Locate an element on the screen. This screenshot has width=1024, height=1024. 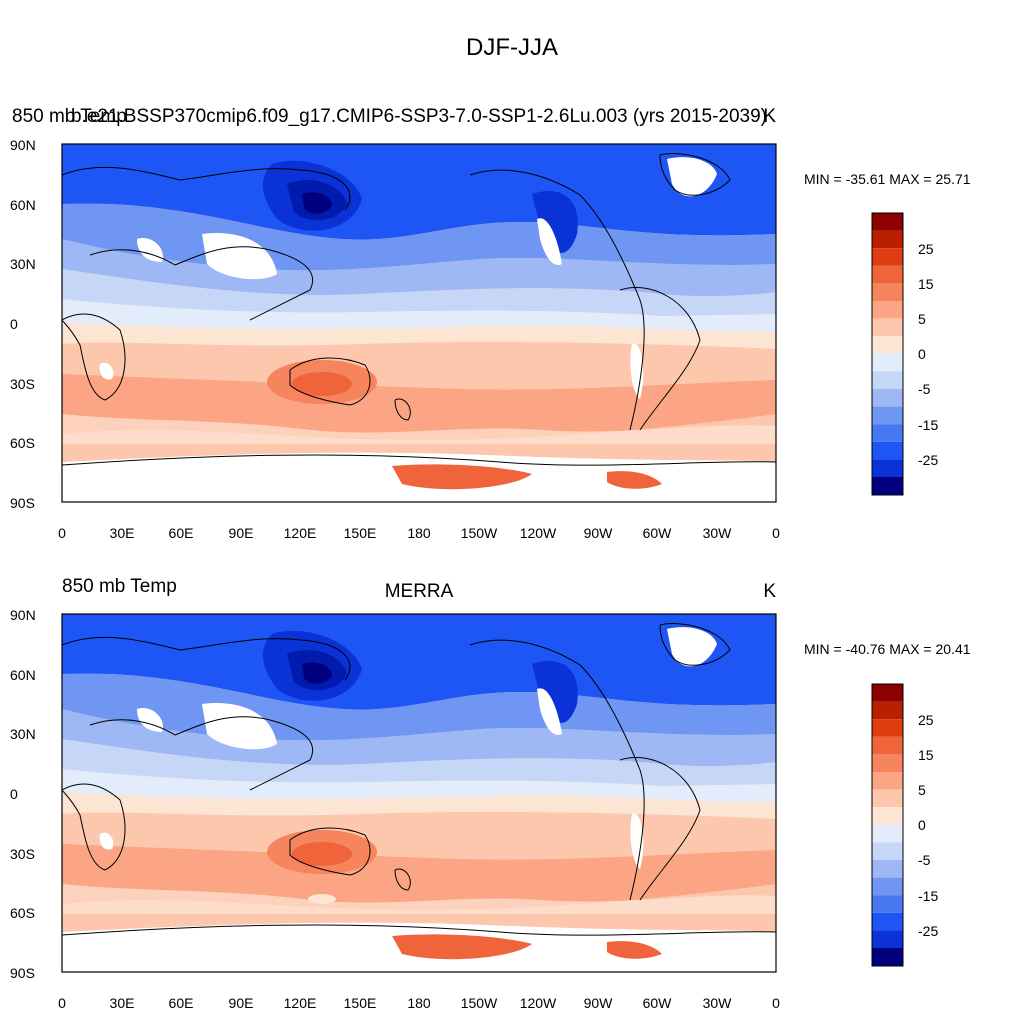
colorbar-frame is located at coordinates (887, 825).